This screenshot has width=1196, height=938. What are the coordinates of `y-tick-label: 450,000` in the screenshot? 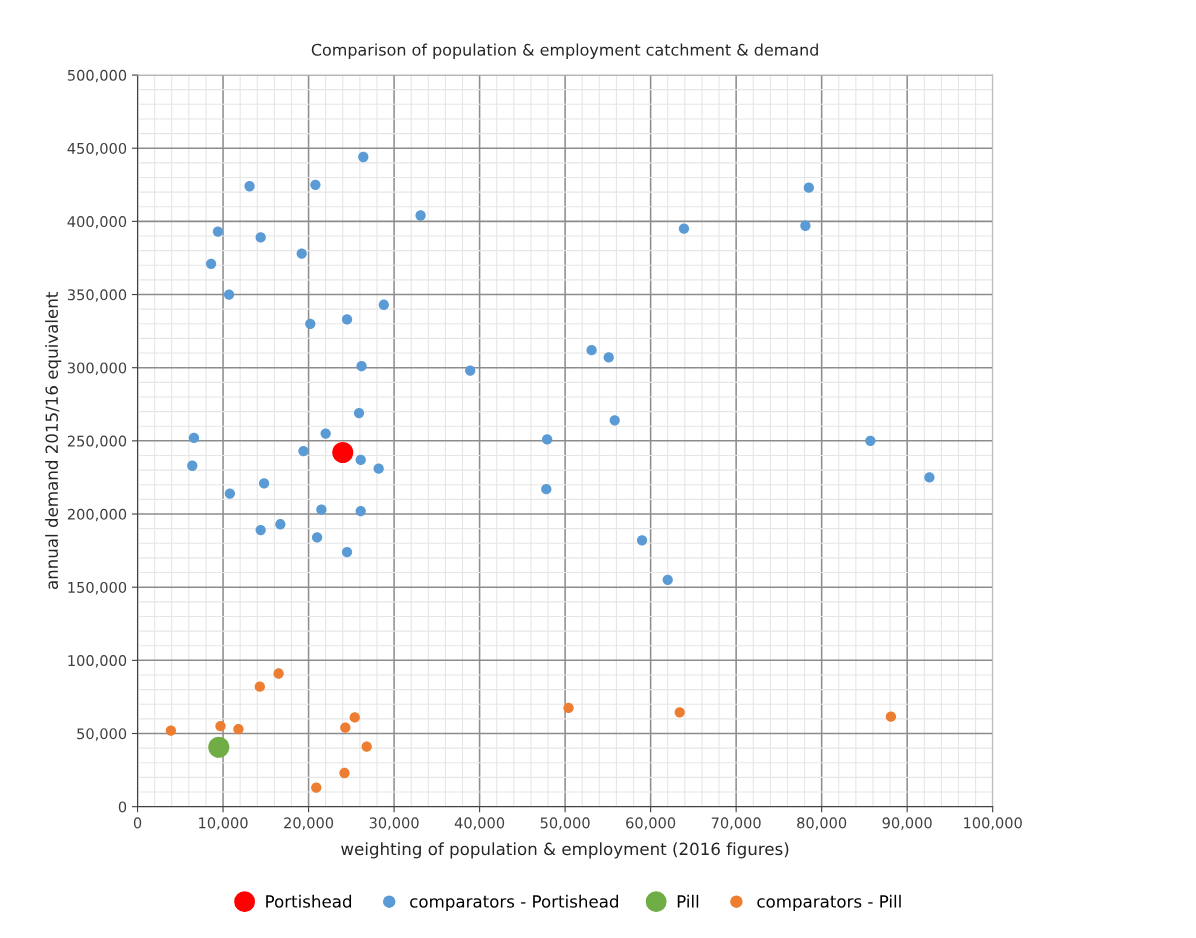 It's located at (97, 149).